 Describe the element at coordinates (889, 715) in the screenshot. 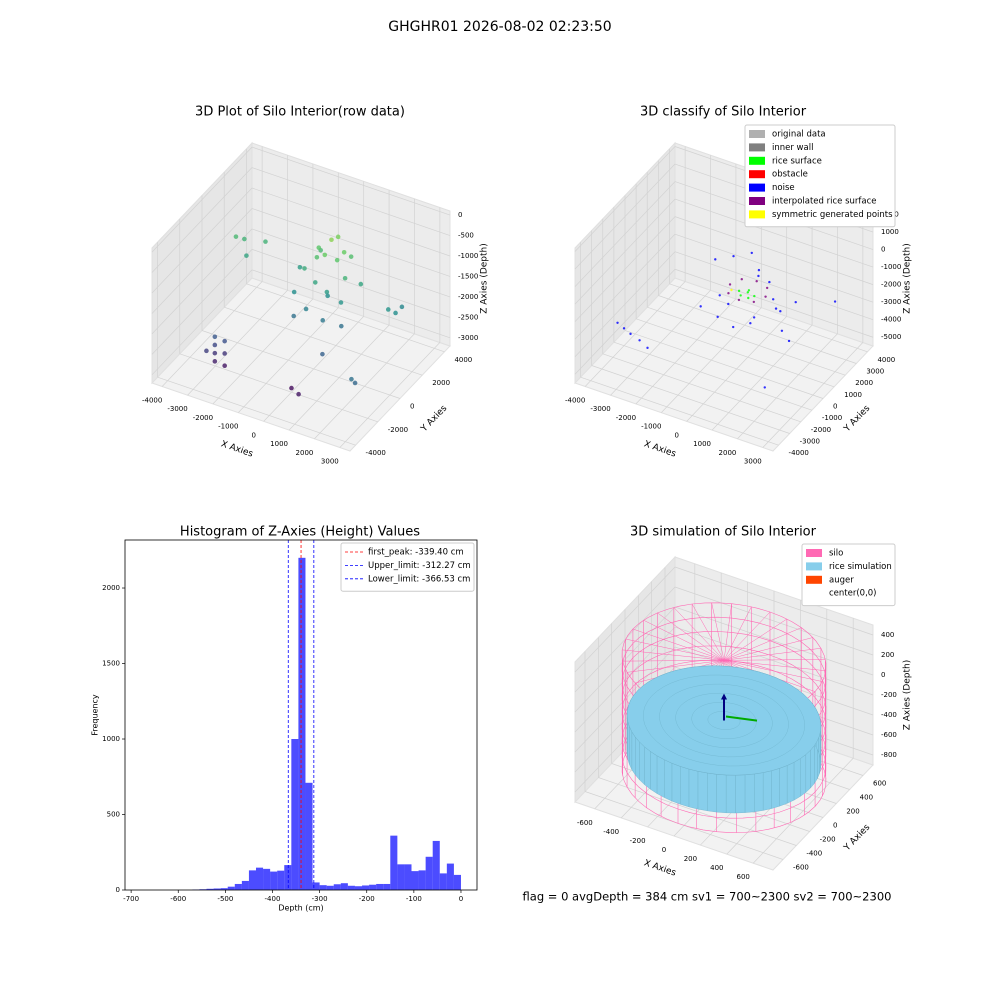

I see `z-tick-label: -400` at that location.